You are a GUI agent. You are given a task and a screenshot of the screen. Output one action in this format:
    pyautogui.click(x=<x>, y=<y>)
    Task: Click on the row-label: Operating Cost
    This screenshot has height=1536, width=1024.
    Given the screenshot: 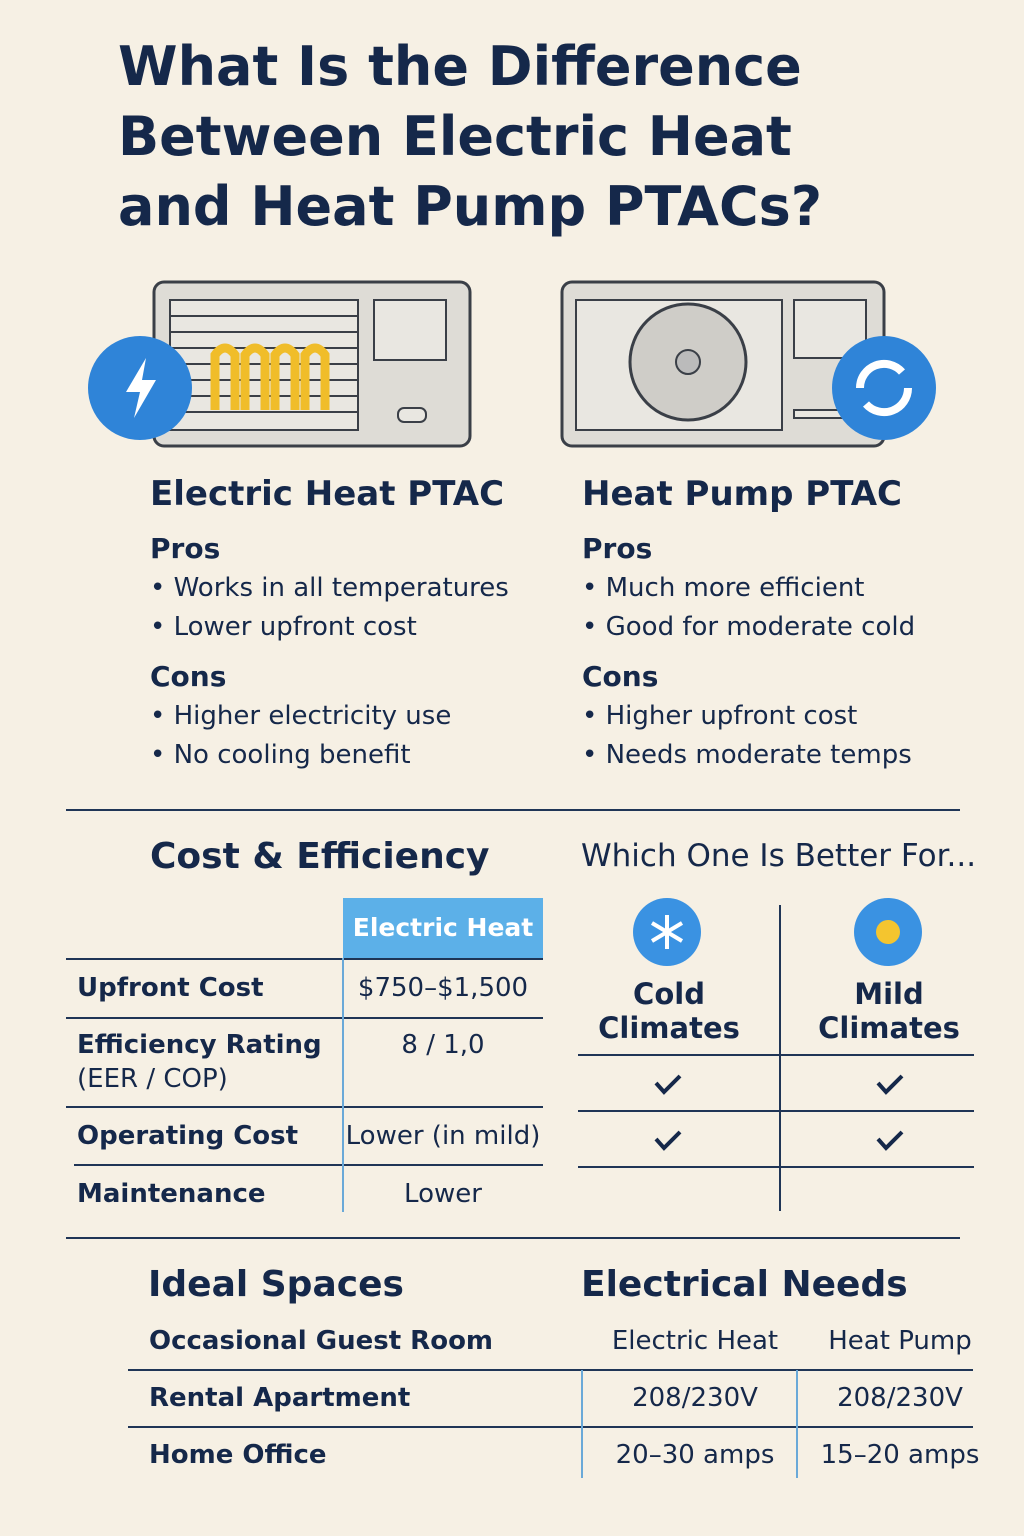 What is the action you would take?
    pyautogui.click(x=188, y=1136)
    